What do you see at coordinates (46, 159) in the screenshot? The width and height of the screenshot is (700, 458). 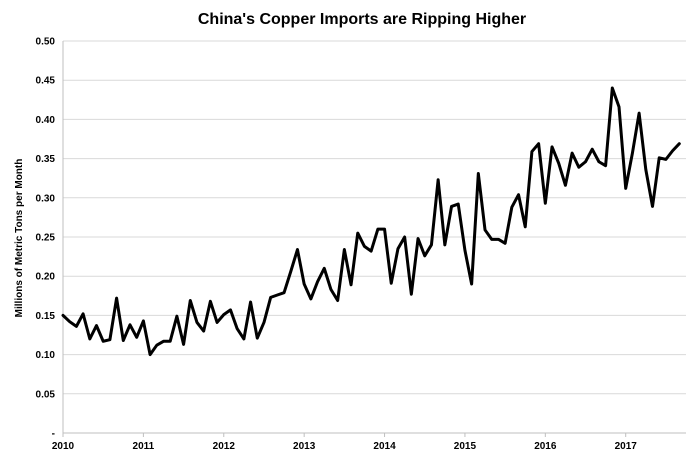 I see `y-tick-label: 0.35` at bounding box center [46, 159].